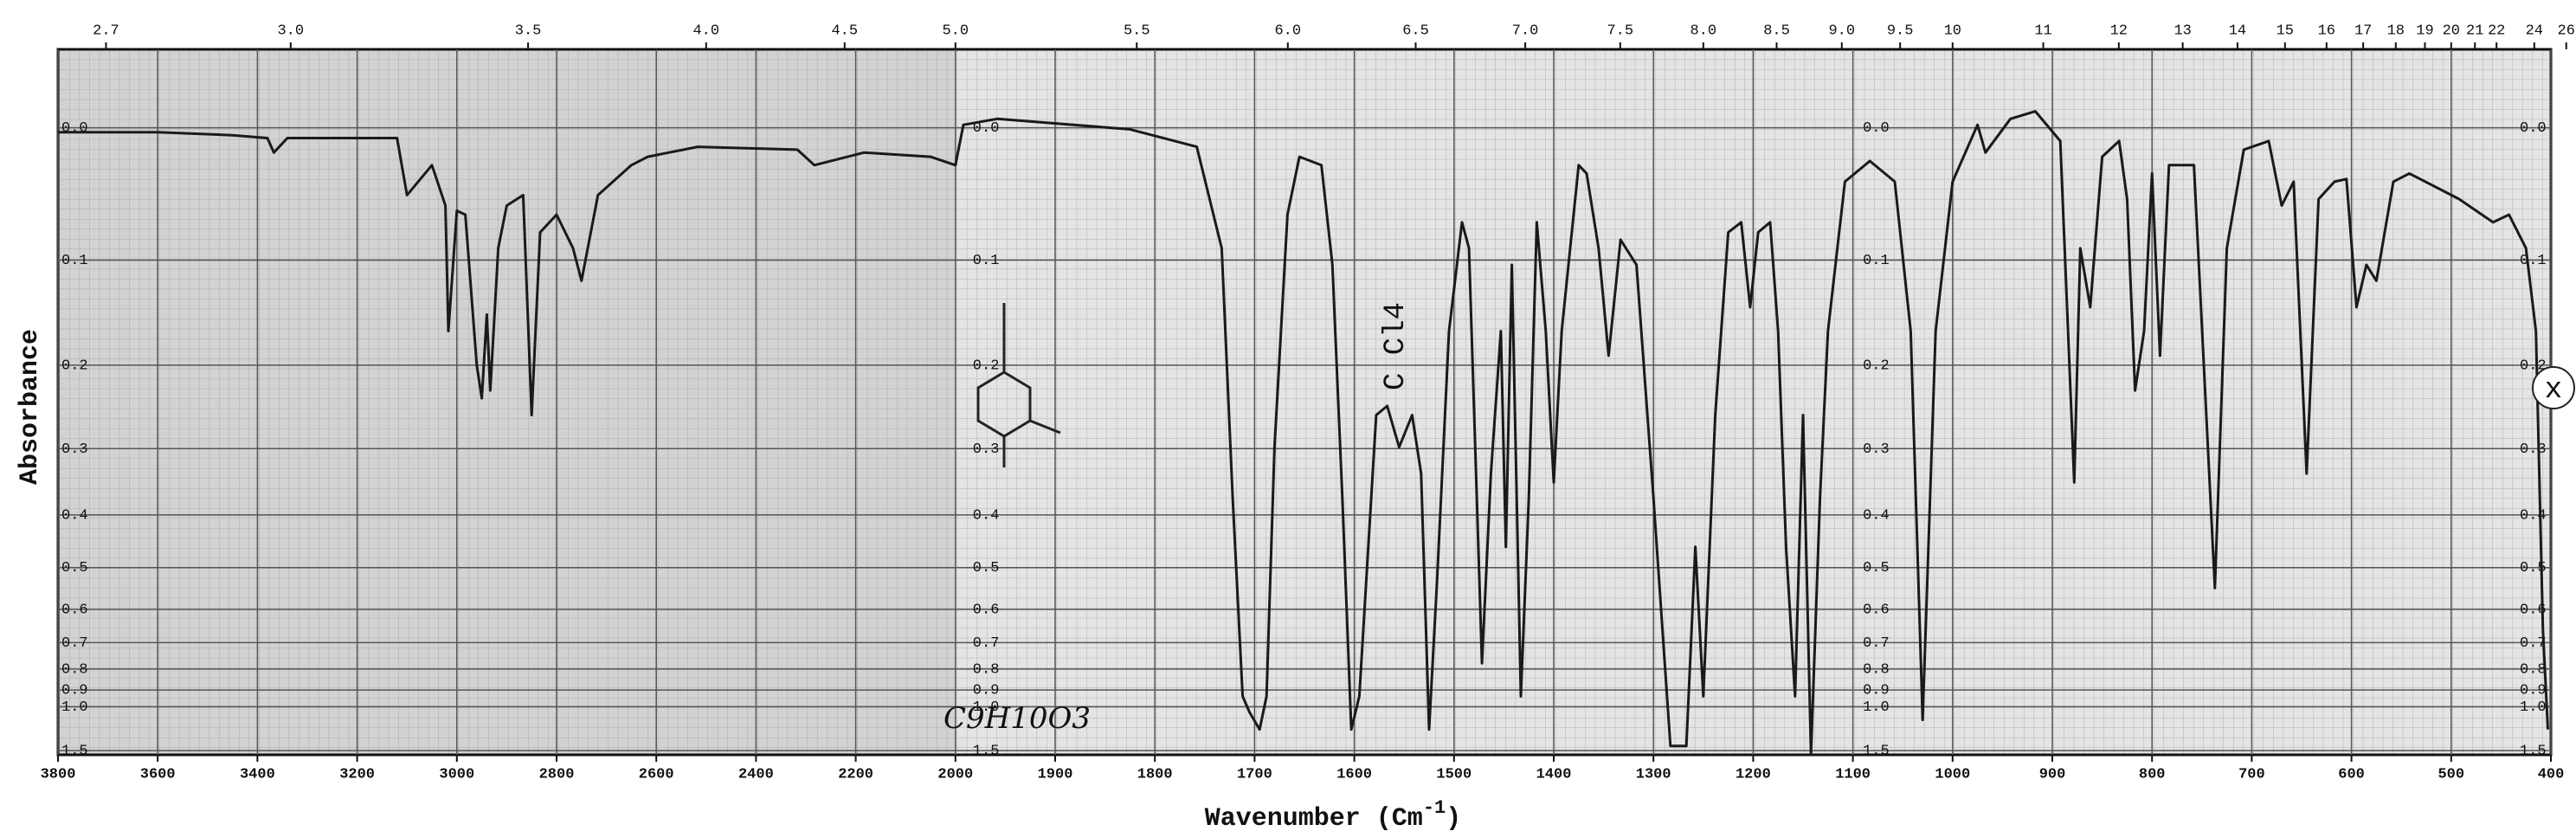  Describe the element at coordinates (1952, 31) in the screenshot. I see `x2-tick-label: 10` at that location.